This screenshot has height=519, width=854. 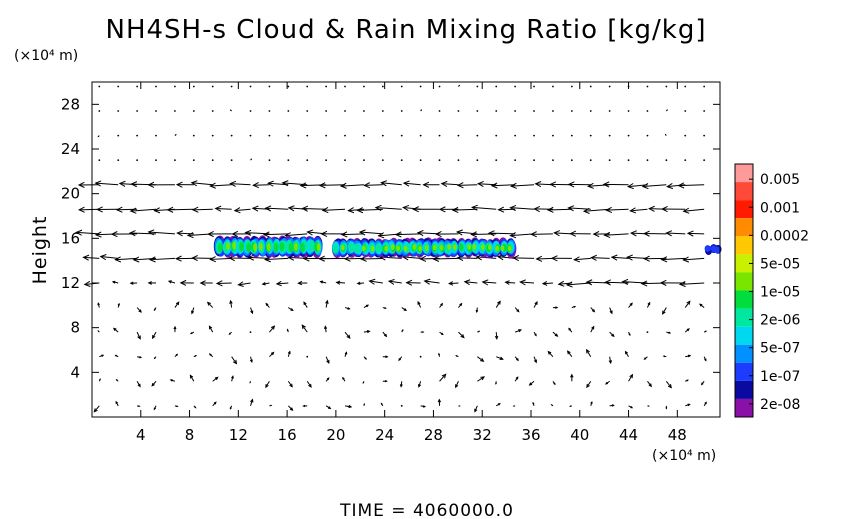 I want to click on x-tick-label: 24, so click(x=384, y=435).